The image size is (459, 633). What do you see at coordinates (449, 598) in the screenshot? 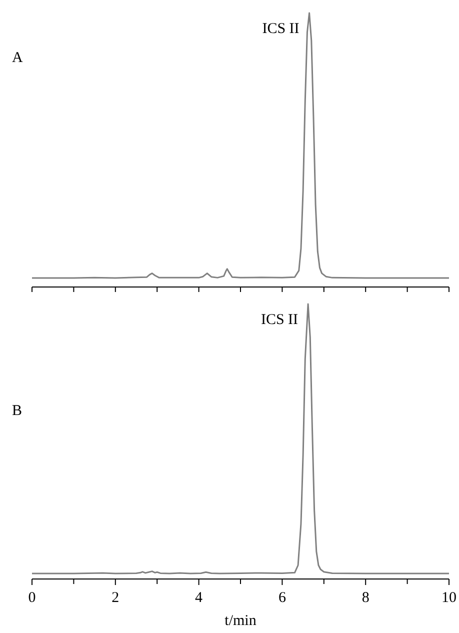
I see `x-tick-label: 10` at bounding box center [449, 598].